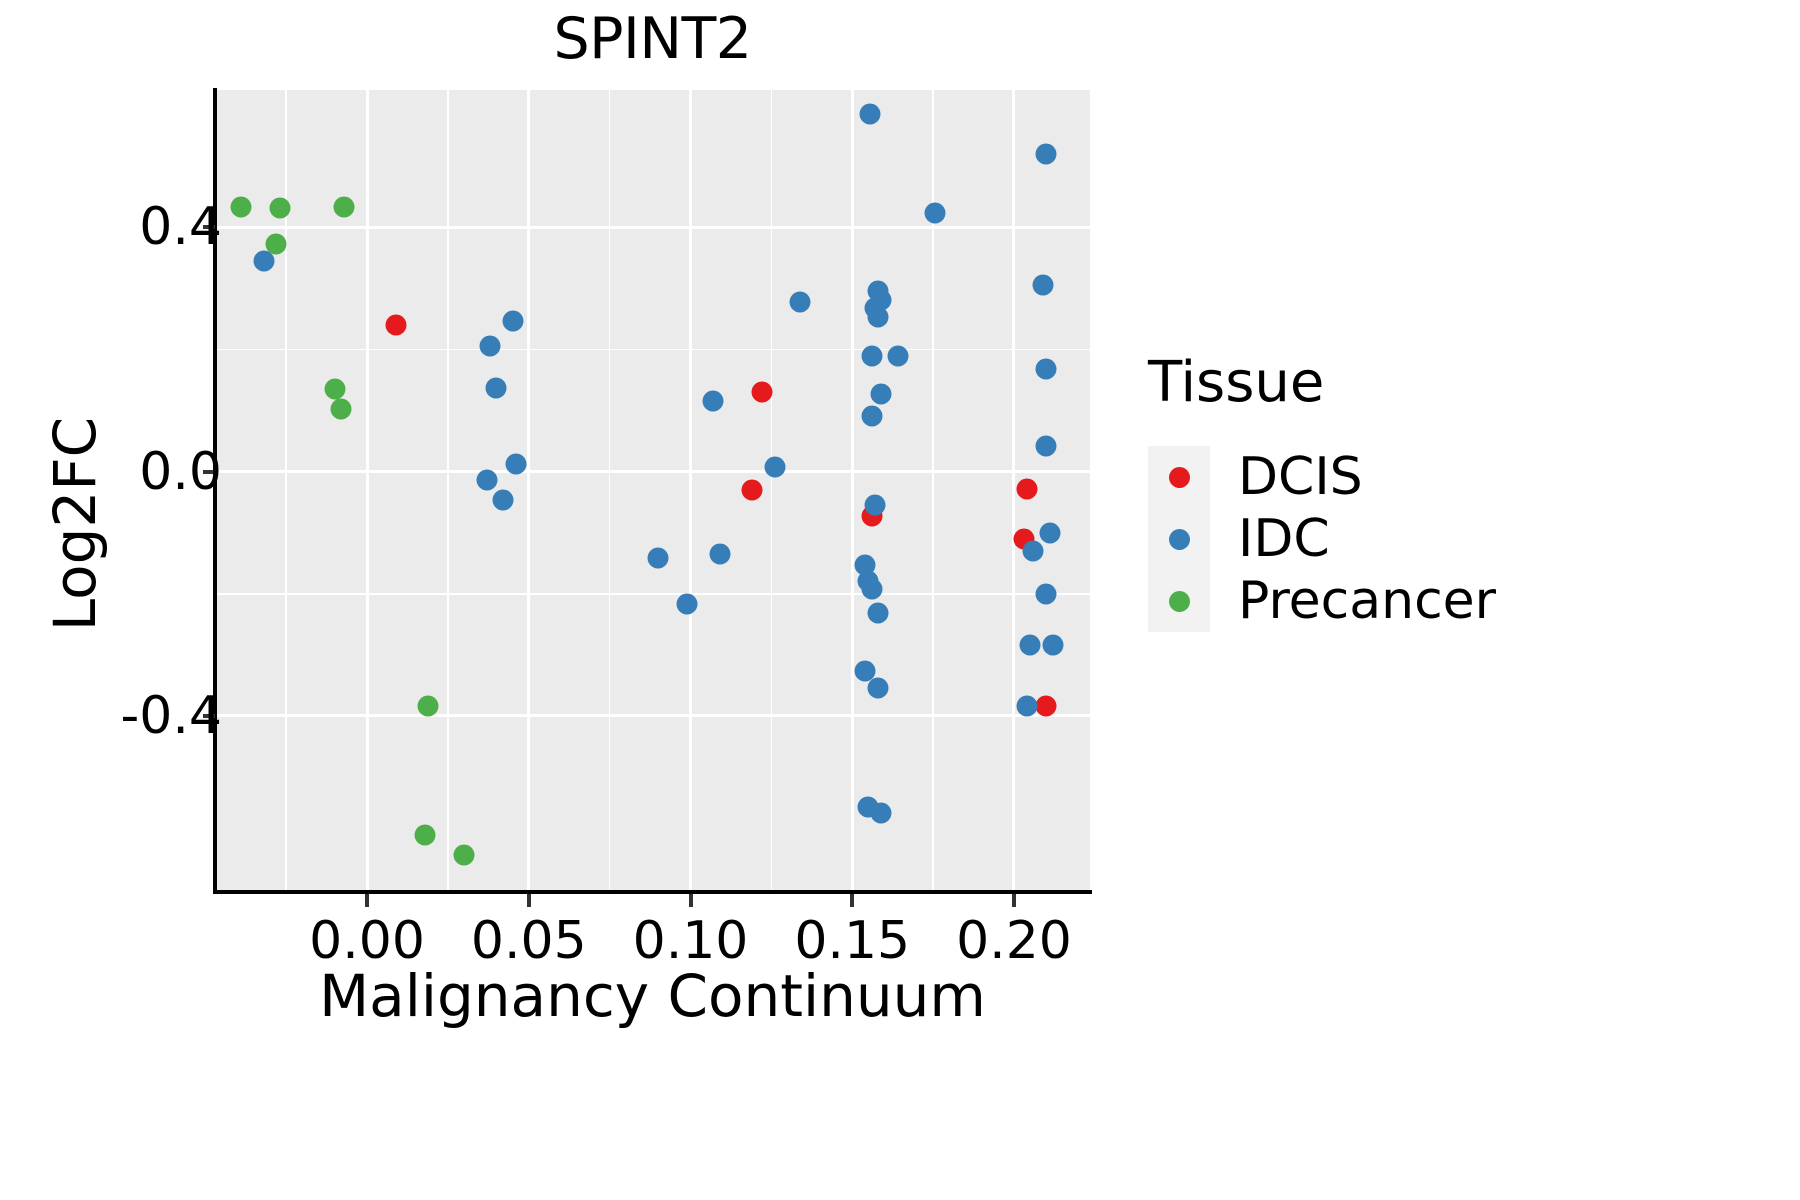 This screenshot has height=1200, width=1800. Describe the element at coordinates (1014, 941) in the screenshot. I see `x-tick-label: 0.20` at that location.